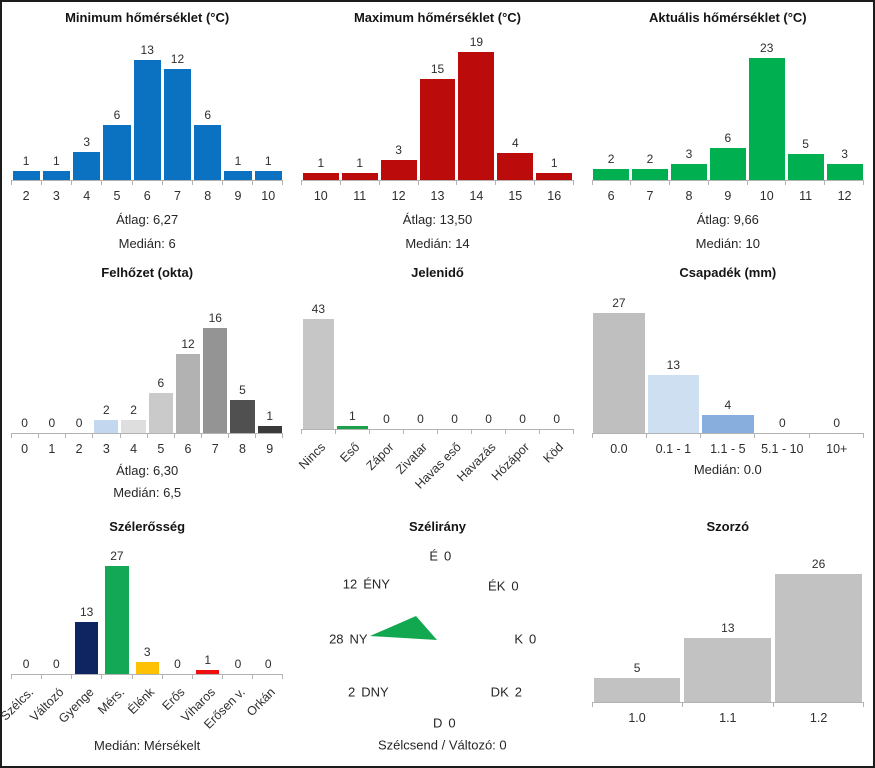  What do you see at coordinates (348, 639) in the screenshot?
I see `compass-point-w: 28 NY` at bounding box center [348, 639].